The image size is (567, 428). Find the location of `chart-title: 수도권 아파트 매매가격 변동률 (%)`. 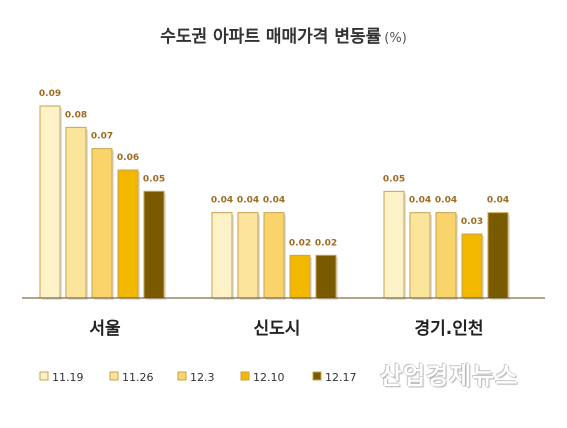

chart-title: 수도권 아파트 매매가격 변동률 (%) is located at coordinates (283, 34).